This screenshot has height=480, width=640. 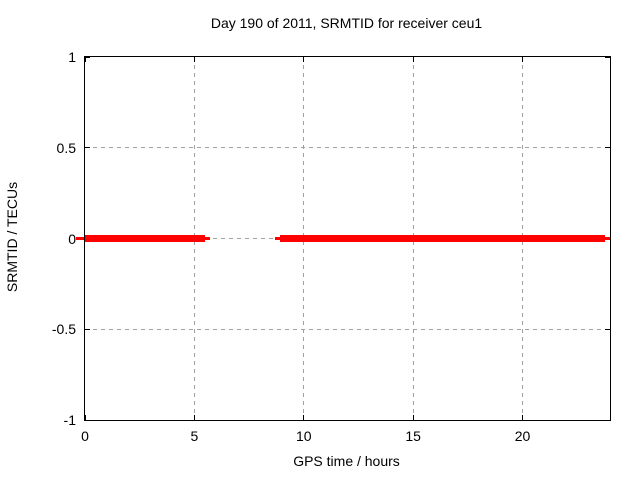 What do you see at coordinates (69, 420) in the screenshot?
I see `y-tick-label: -1` at bounding box center [69, 420].